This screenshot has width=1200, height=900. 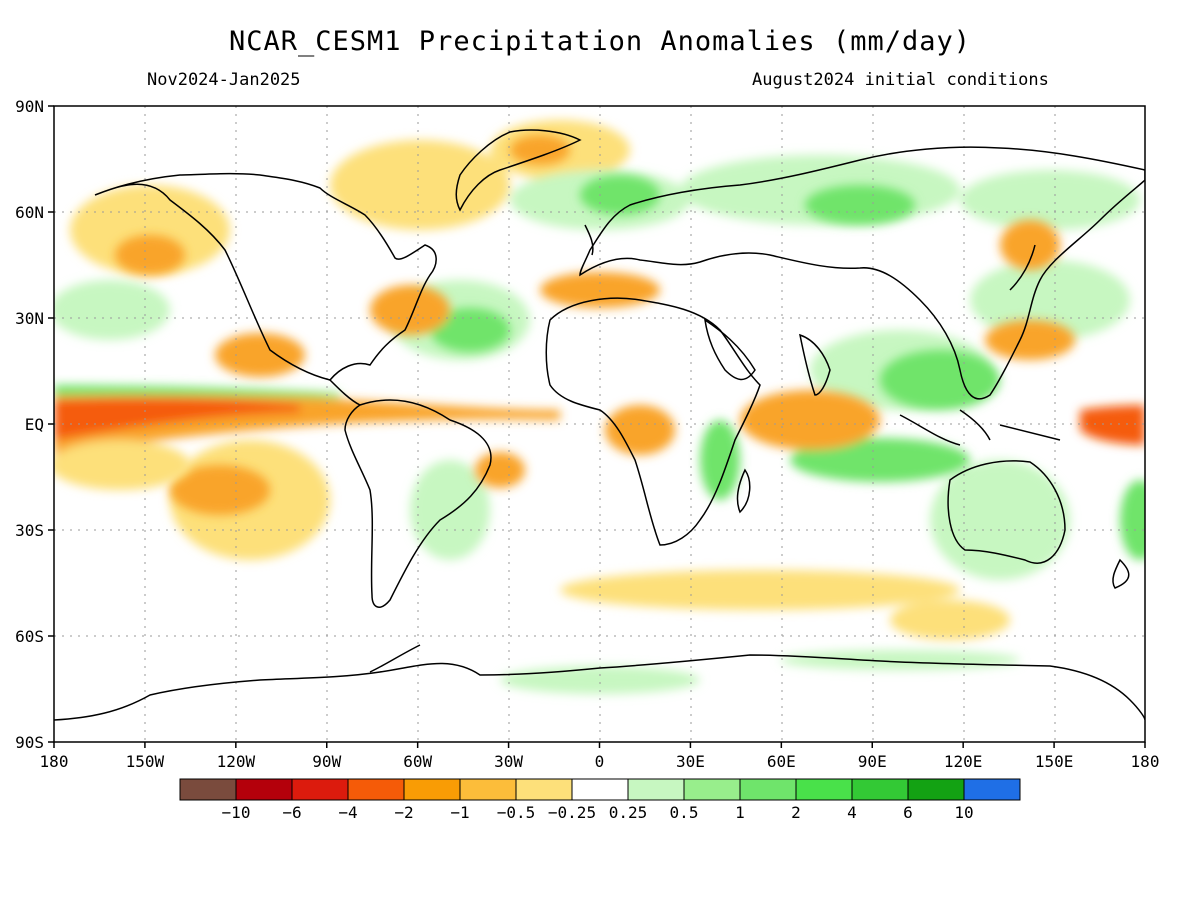 I want to click on colorbar-label: −4, so click(x=347, y=812).